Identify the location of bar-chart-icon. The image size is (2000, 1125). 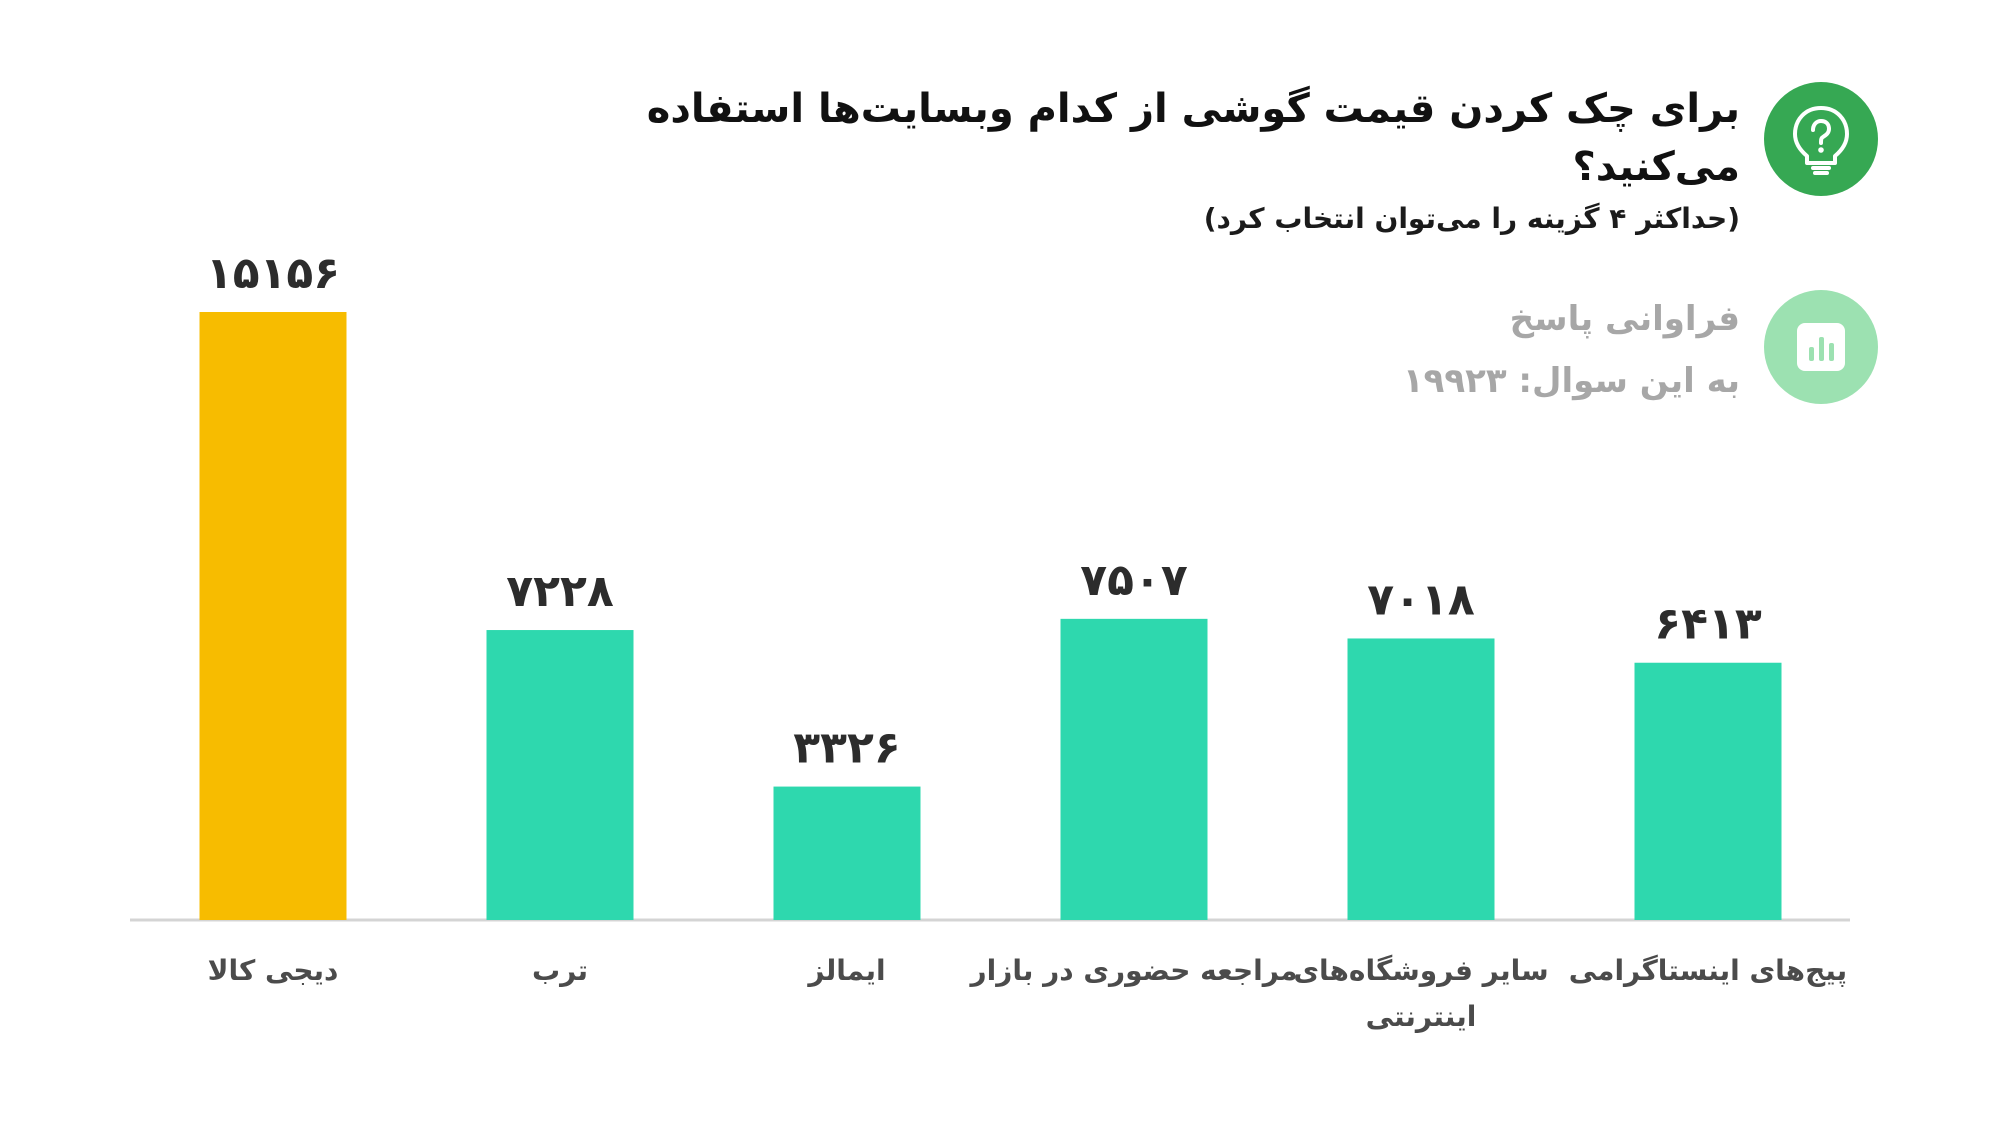
(1821, 347).